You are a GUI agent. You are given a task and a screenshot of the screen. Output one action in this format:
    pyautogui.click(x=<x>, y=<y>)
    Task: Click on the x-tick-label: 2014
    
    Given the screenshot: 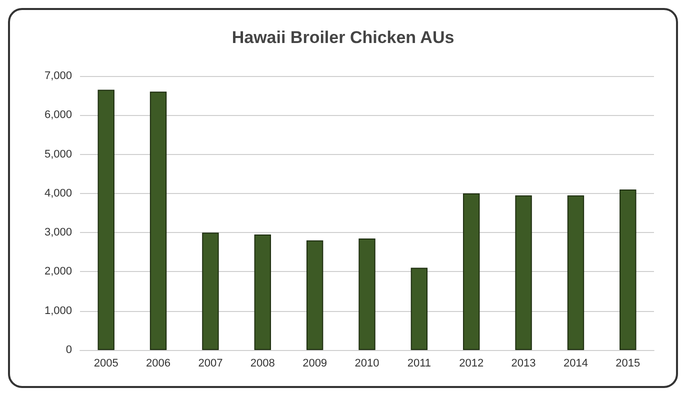 What is the action you would take?
    pyautogui.click(x=575, y=364)
    